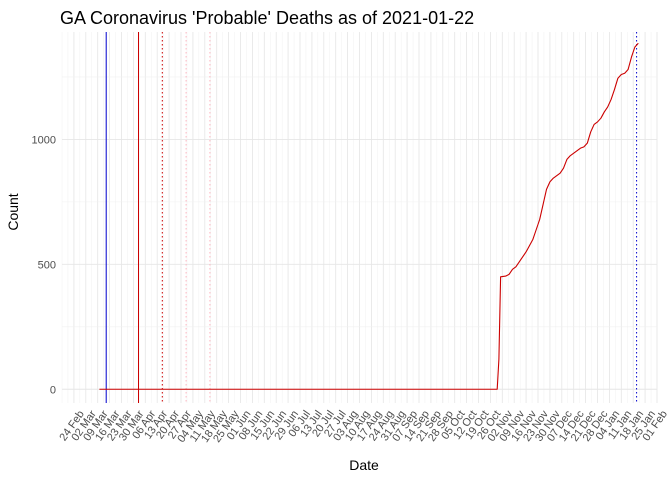 This screenshot has width=672, height=480. I want to click on y-tick-label: 0, so click(53, 390).